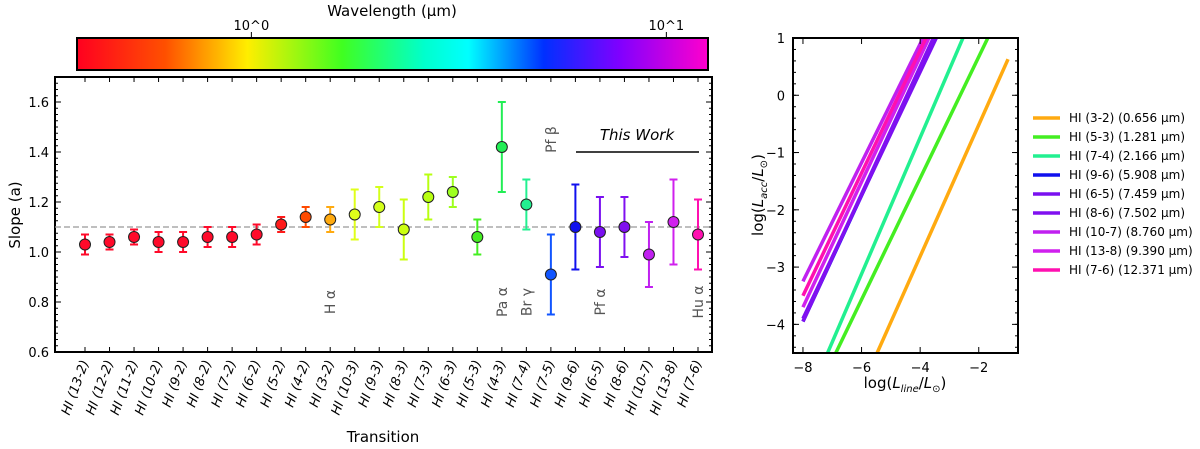  I want to click on legend-label: HI (6-5) (7.459 µm), so click(1127, 194).